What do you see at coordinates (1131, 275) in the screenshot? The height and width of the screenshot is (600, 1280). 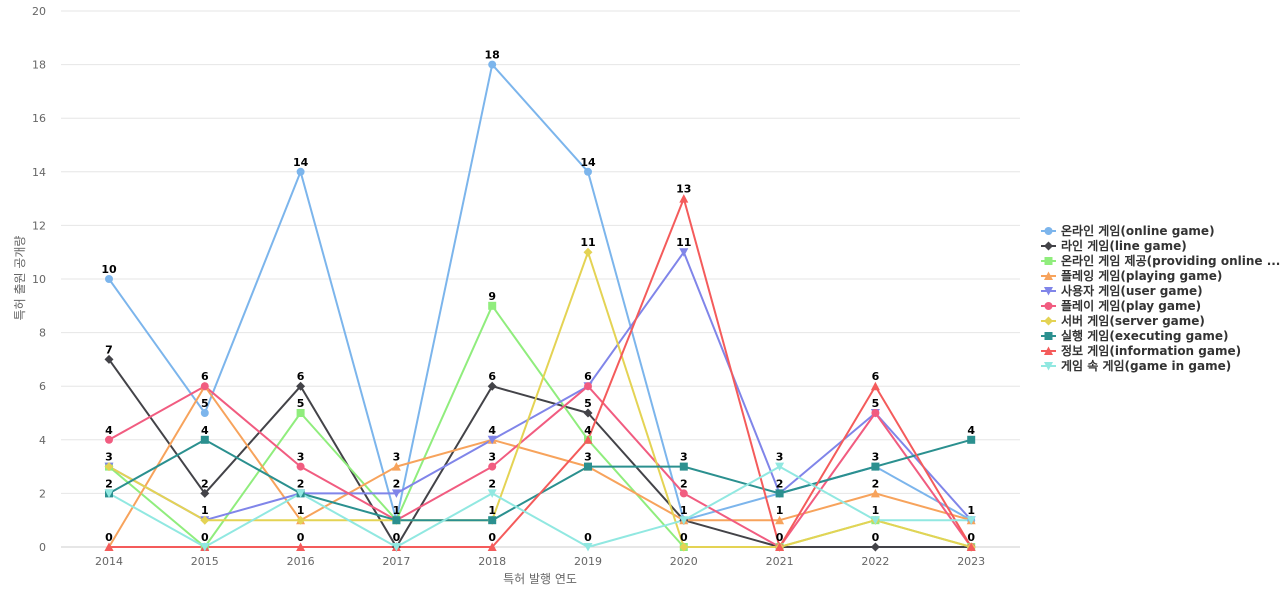 I see `legend-item: 플레잉 게임(playing game)` at bounding box center [1131, 275].